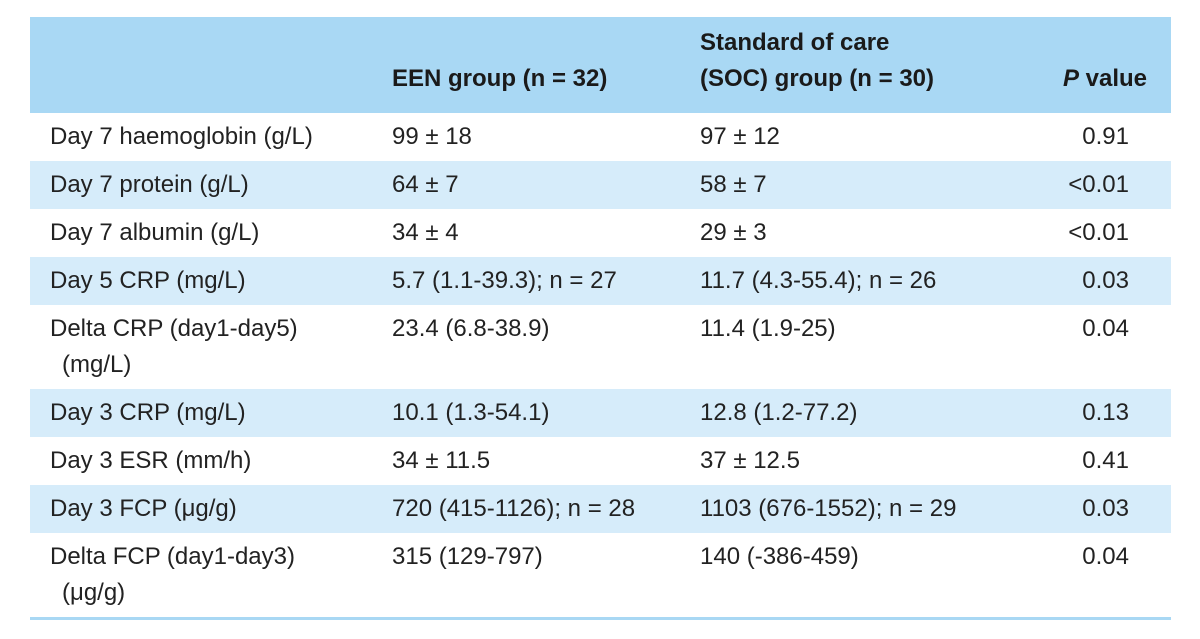 This screenshot has width=1200, height=639. Describe the element at coordinates (504, 280) in the screenshot. I see `een-value: 5.7 (1.1-39.3); n = 27` at that location.